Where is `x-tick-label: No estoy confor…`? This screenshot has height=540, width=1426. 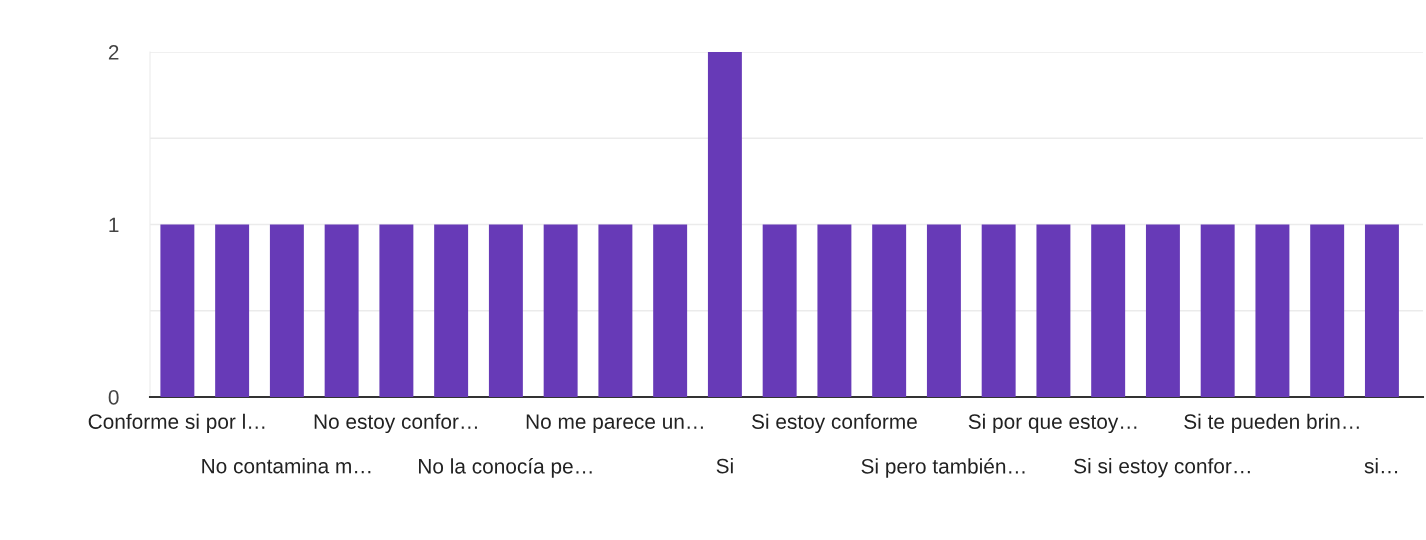 x-tick-label: No estoy confor… is located at coordinates (395, 423).